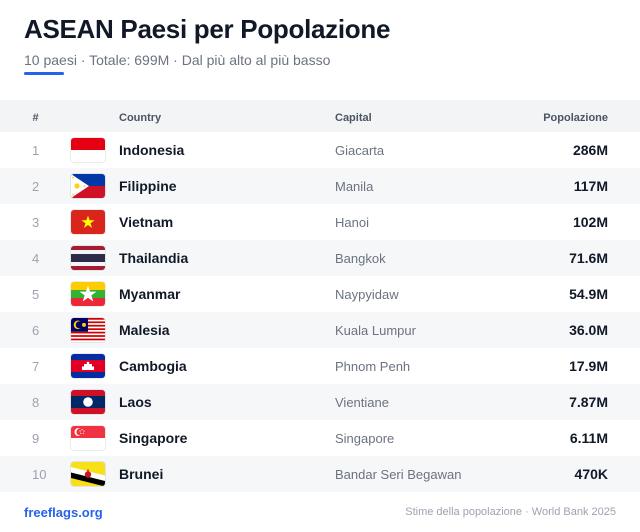  What do you see at coordinates (375, 330) in the screenshot?
I see `capital-name: Kuala Lumpur` at bounding box center [375, 330].